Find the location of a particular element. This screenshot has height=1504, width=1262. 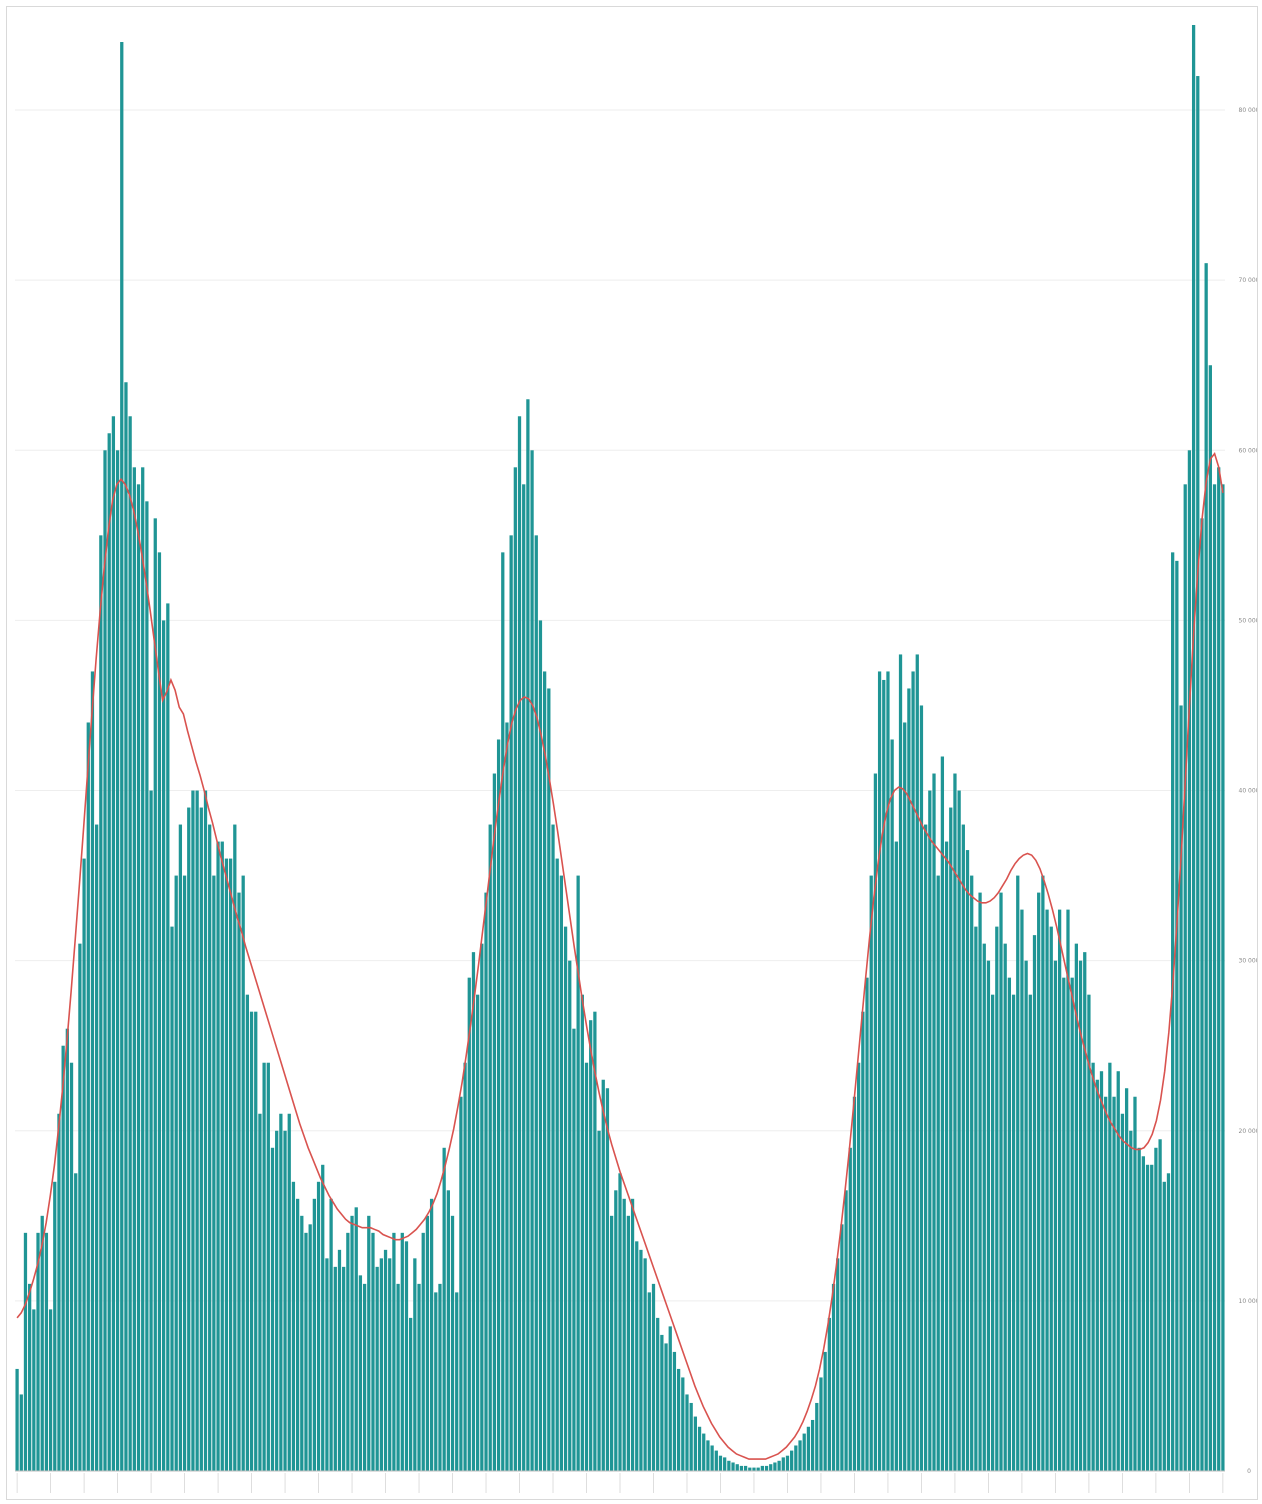

y-tick-label: 70 000 is located at coordinates (1248, 280).